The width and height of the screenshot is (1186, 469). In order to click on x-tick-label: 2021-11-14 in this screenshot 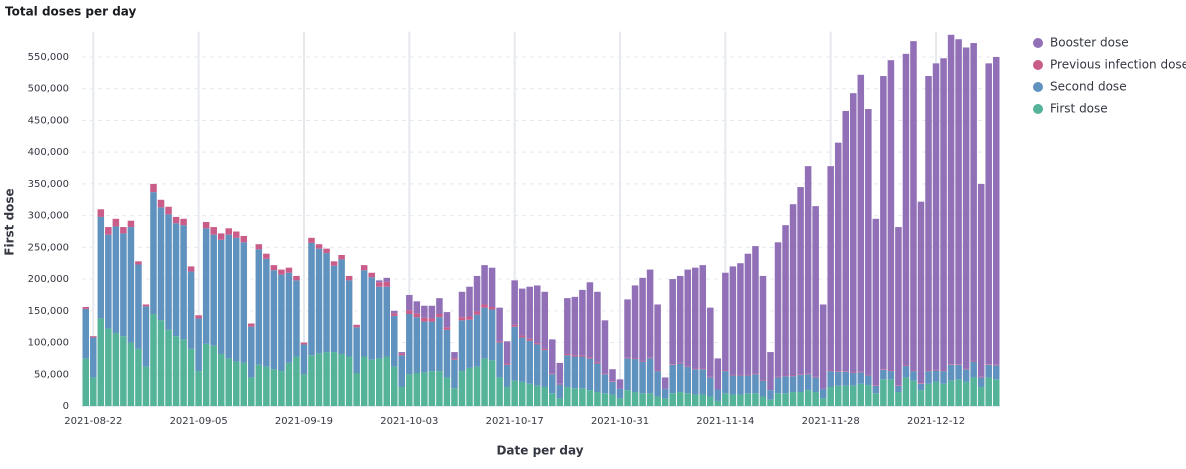, I will do `click(725, 421)`.